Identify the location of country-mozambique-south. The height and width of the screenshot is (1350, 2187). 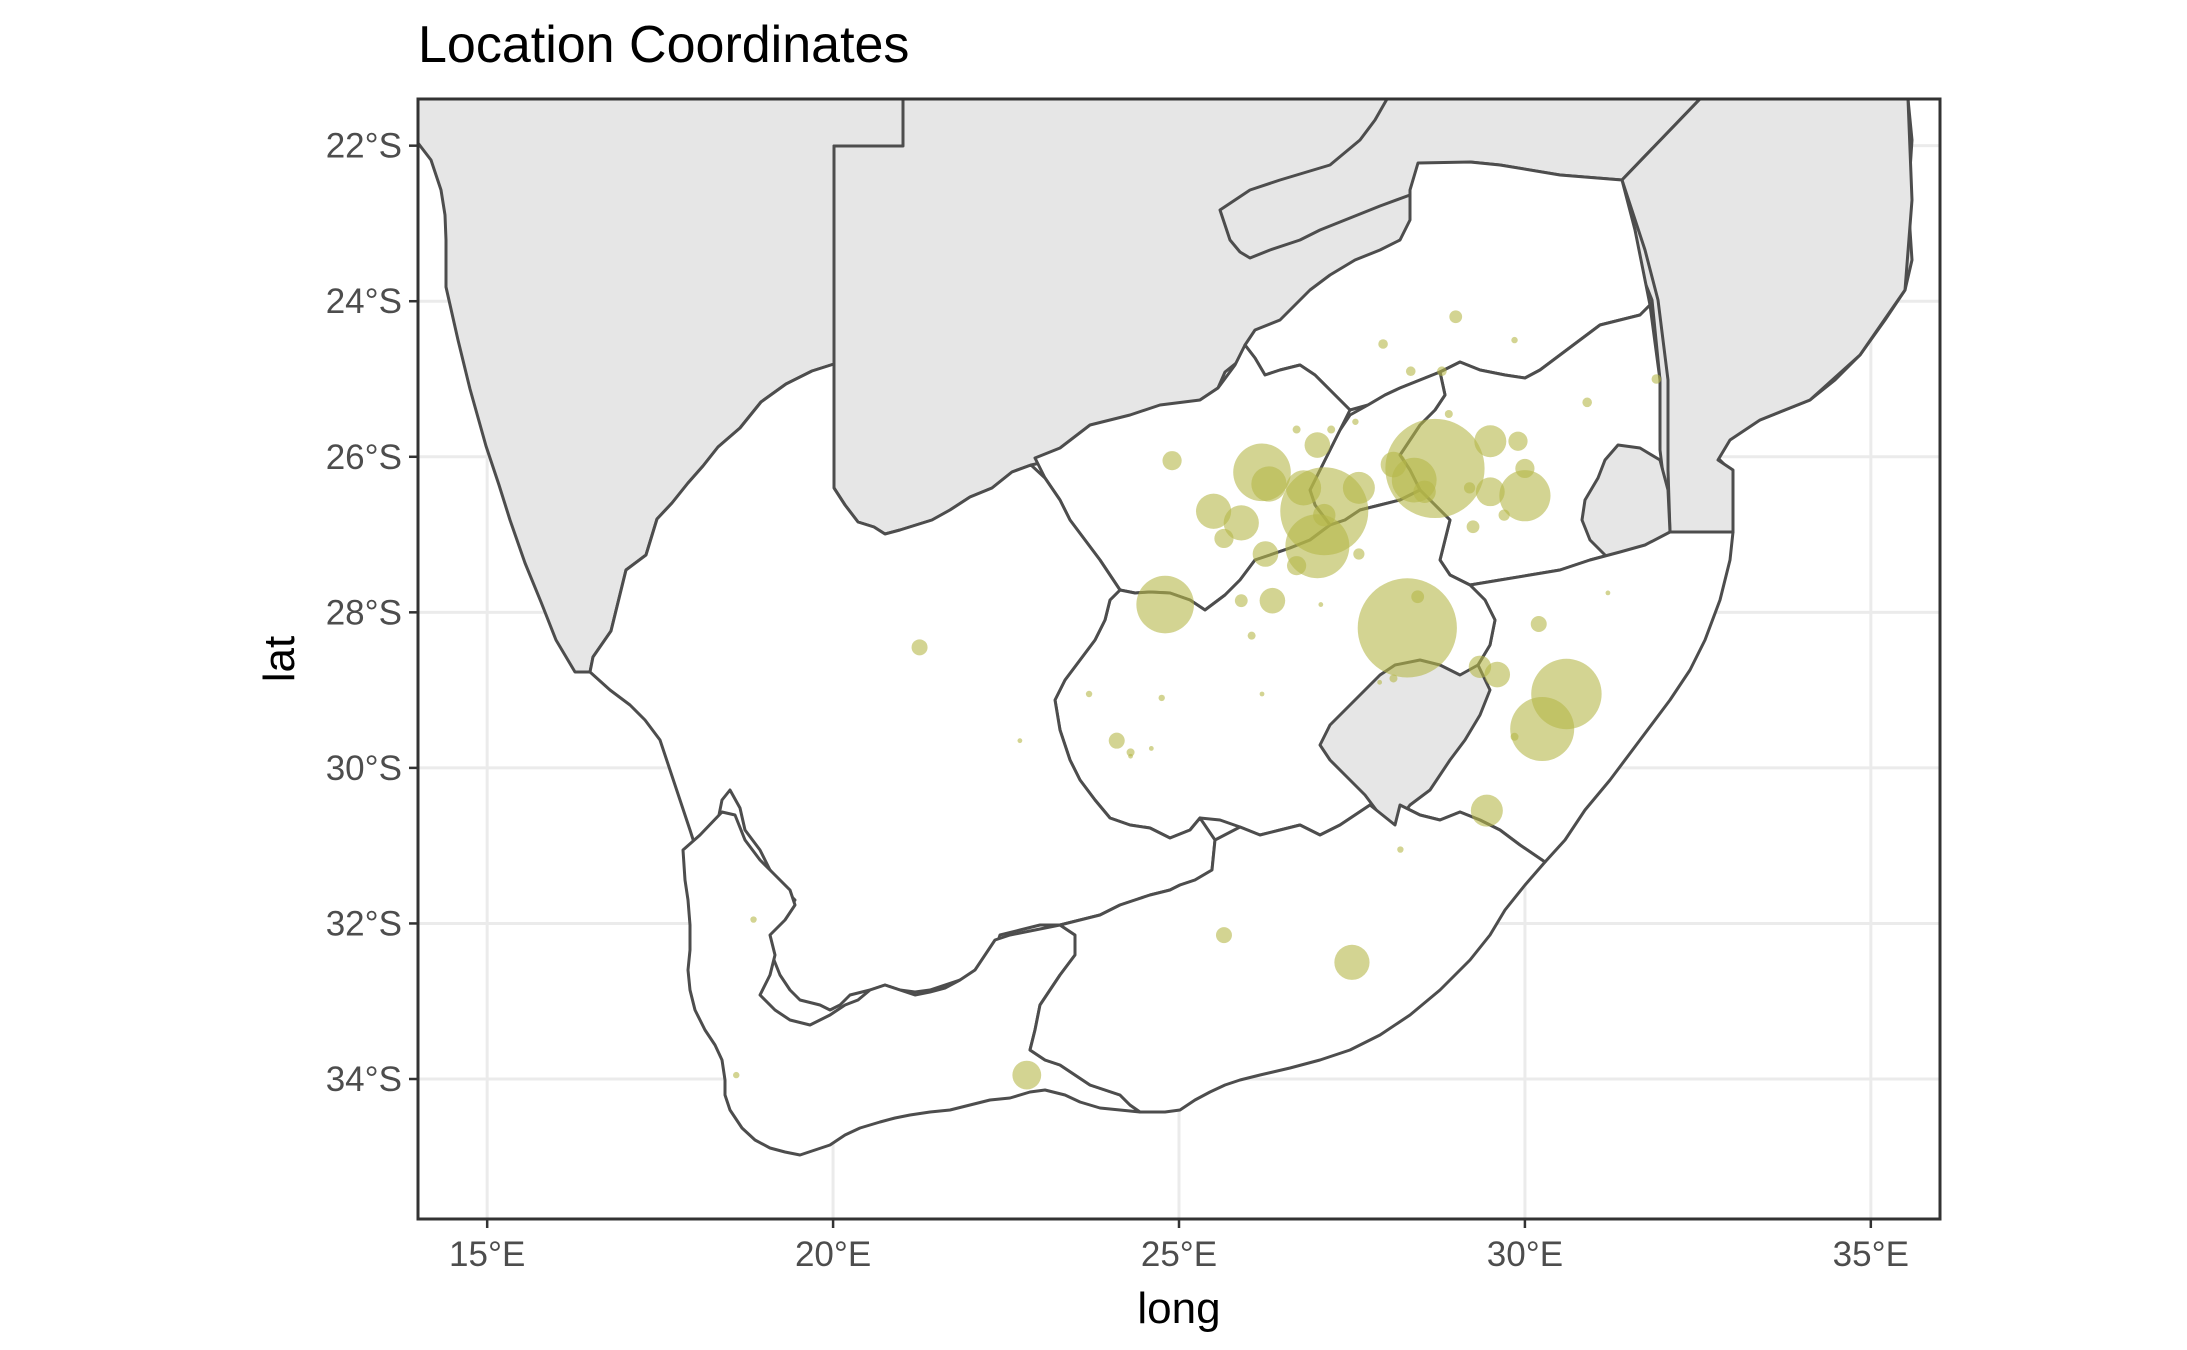
(1767, 316).